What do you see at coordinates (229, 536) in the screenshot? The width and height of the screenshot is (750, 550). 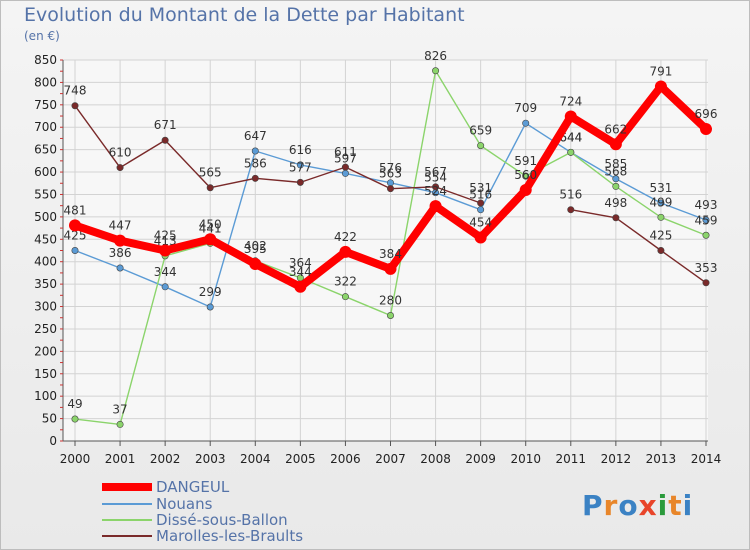 I see `legend-label-Marolles-les-Braults: Marolles-les-Braults` at bounding box center [229, 536].